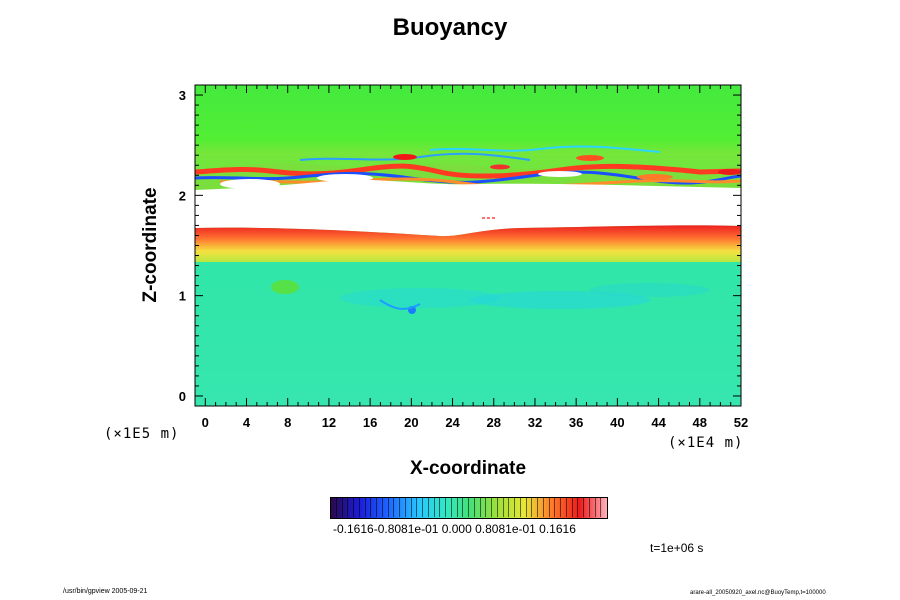  Describe the element at coordinates (287, 422) in the screenshot. I see `x-tick-label: 8` at that location.